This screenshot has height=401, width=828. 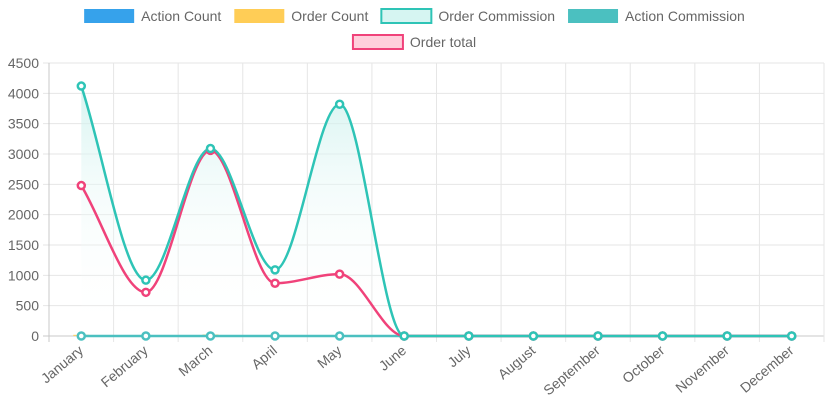 I want to click on x-tick-label: March, so click(x=195, y=360).